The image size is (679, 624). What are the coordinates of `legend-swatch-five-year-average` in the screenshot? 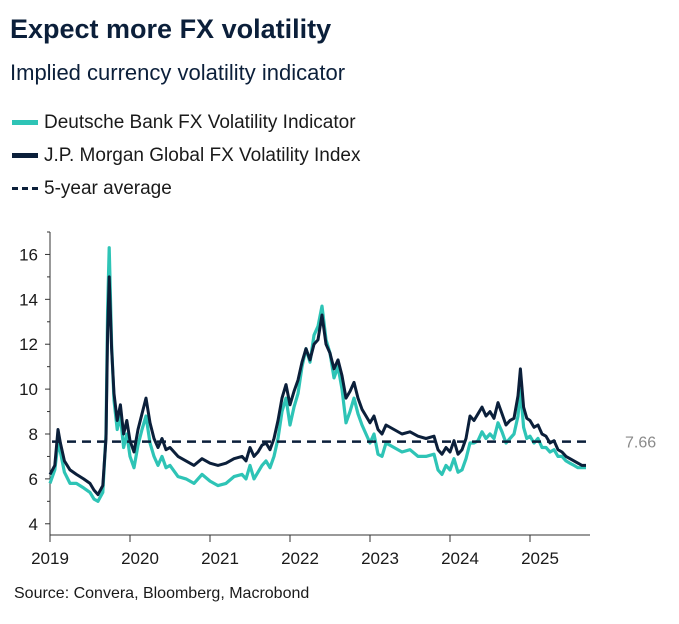 It's located at (25, 188).